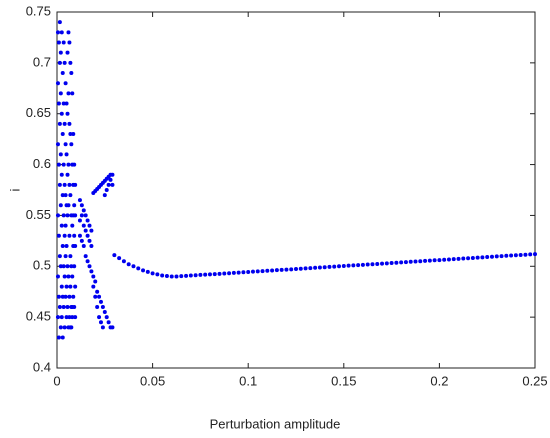 The height and width of the screenshot is (438, 550). Describe the element at coordinates (42, 61) in the screenshot. I see `y-tick-label: 0.7` at that location.